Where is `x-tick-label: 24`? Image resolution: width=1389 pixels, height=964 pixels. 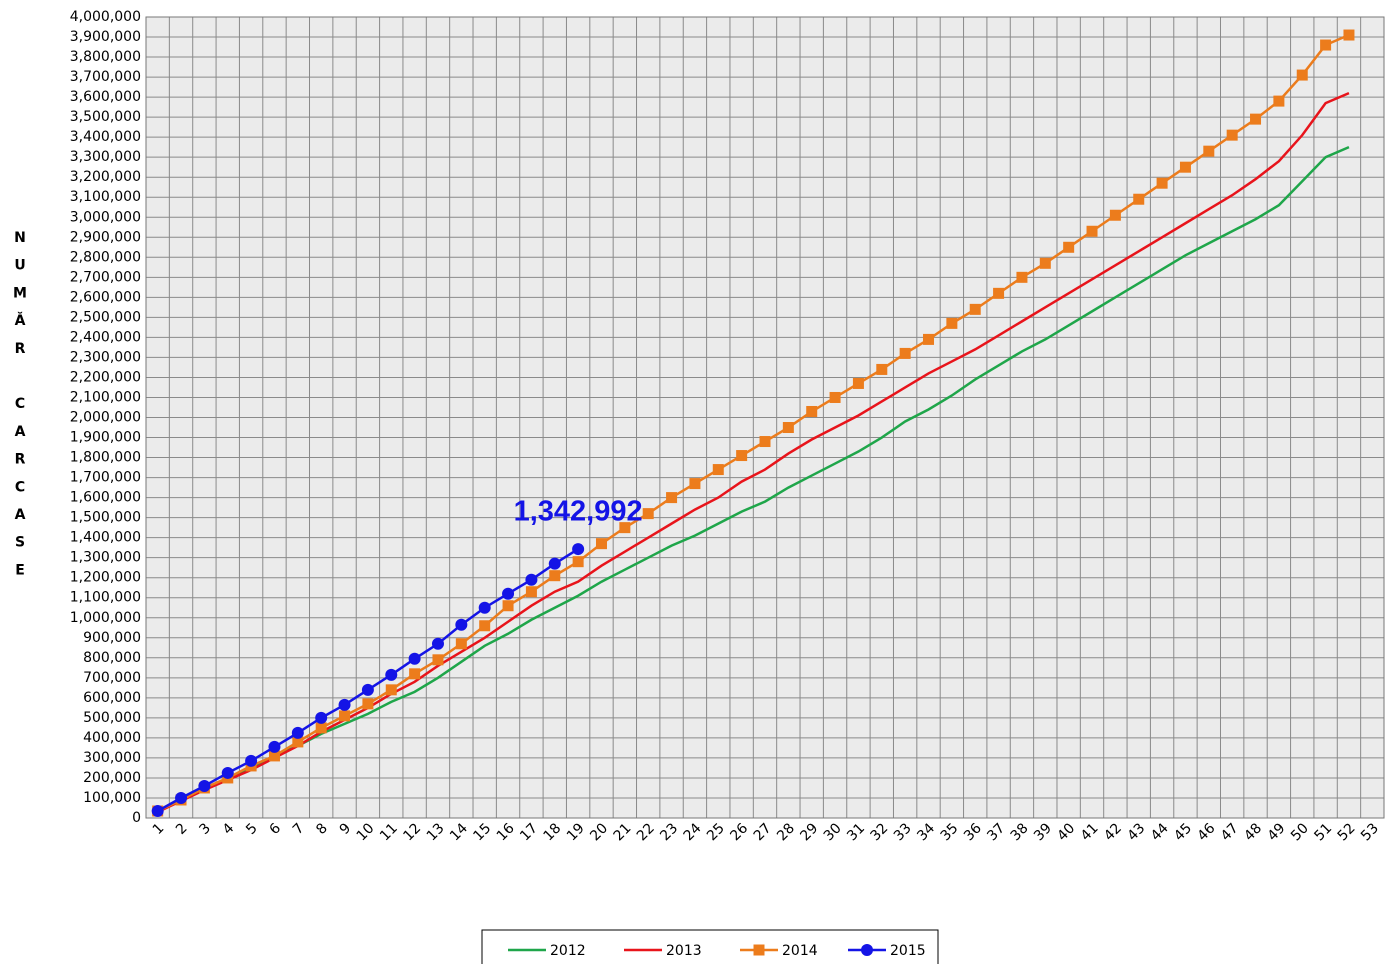
x-tick-label: 24 is located at coordinates (693, 832).